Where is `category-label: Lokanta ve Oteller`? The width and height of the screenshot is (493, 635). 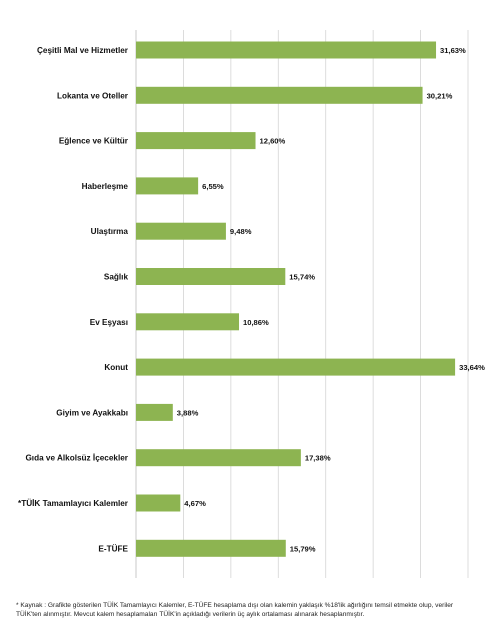
category-label: Lokanta ve Oteller is located at coordinates (93, 95).